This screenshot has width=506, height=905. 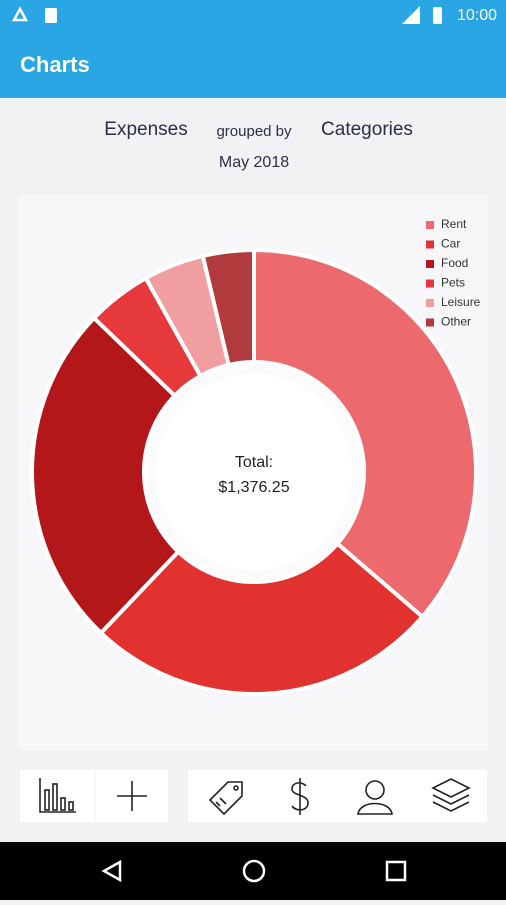 What do you see at coordinates (55, 64) in the screenshot?
I see `app-title: Charts` at bounding box center [55, 64].